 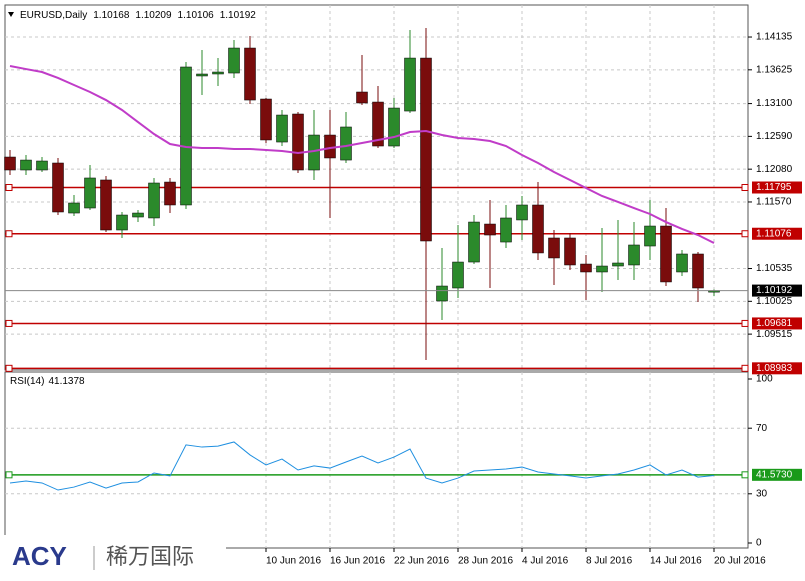 I want to click on indicator-header: RSI(14) 41.1378, so click(x=47, y=381).